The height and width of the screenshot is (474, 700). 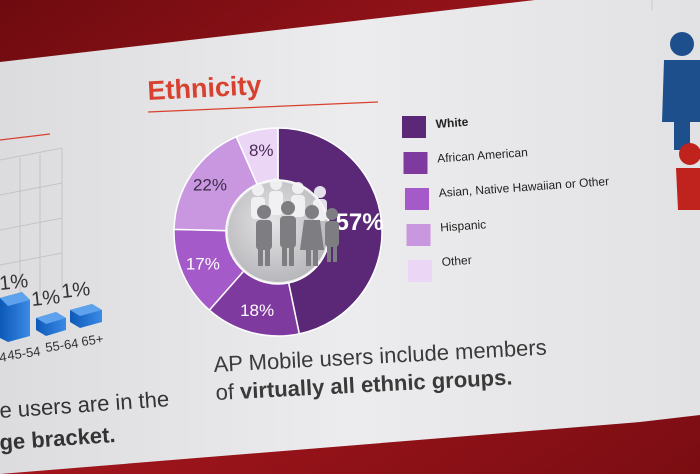 What do you see at coordinates (261, 150) in the screenshot?
I see `donut-slice-label: 8%` at bounding box center [261, 150].